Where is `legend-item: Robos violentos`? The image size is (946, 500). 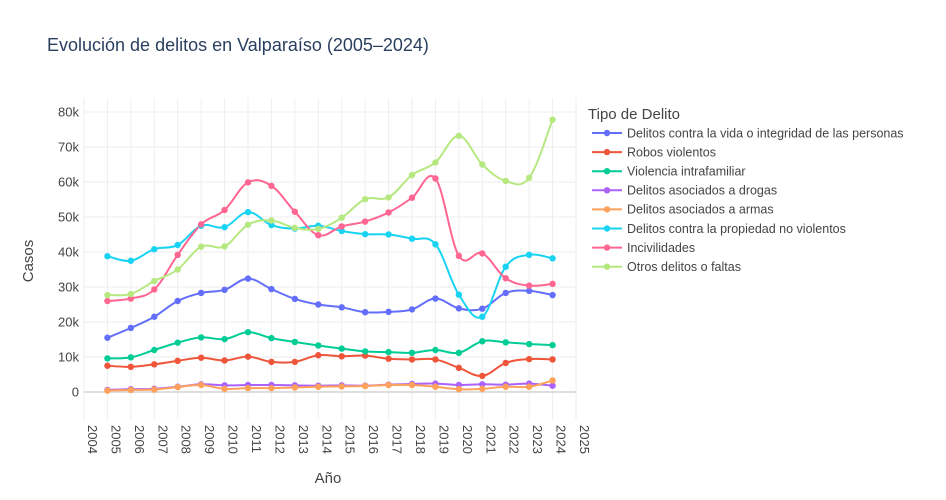
legend-item: Robos violentos is located at coordinates (654, 152).